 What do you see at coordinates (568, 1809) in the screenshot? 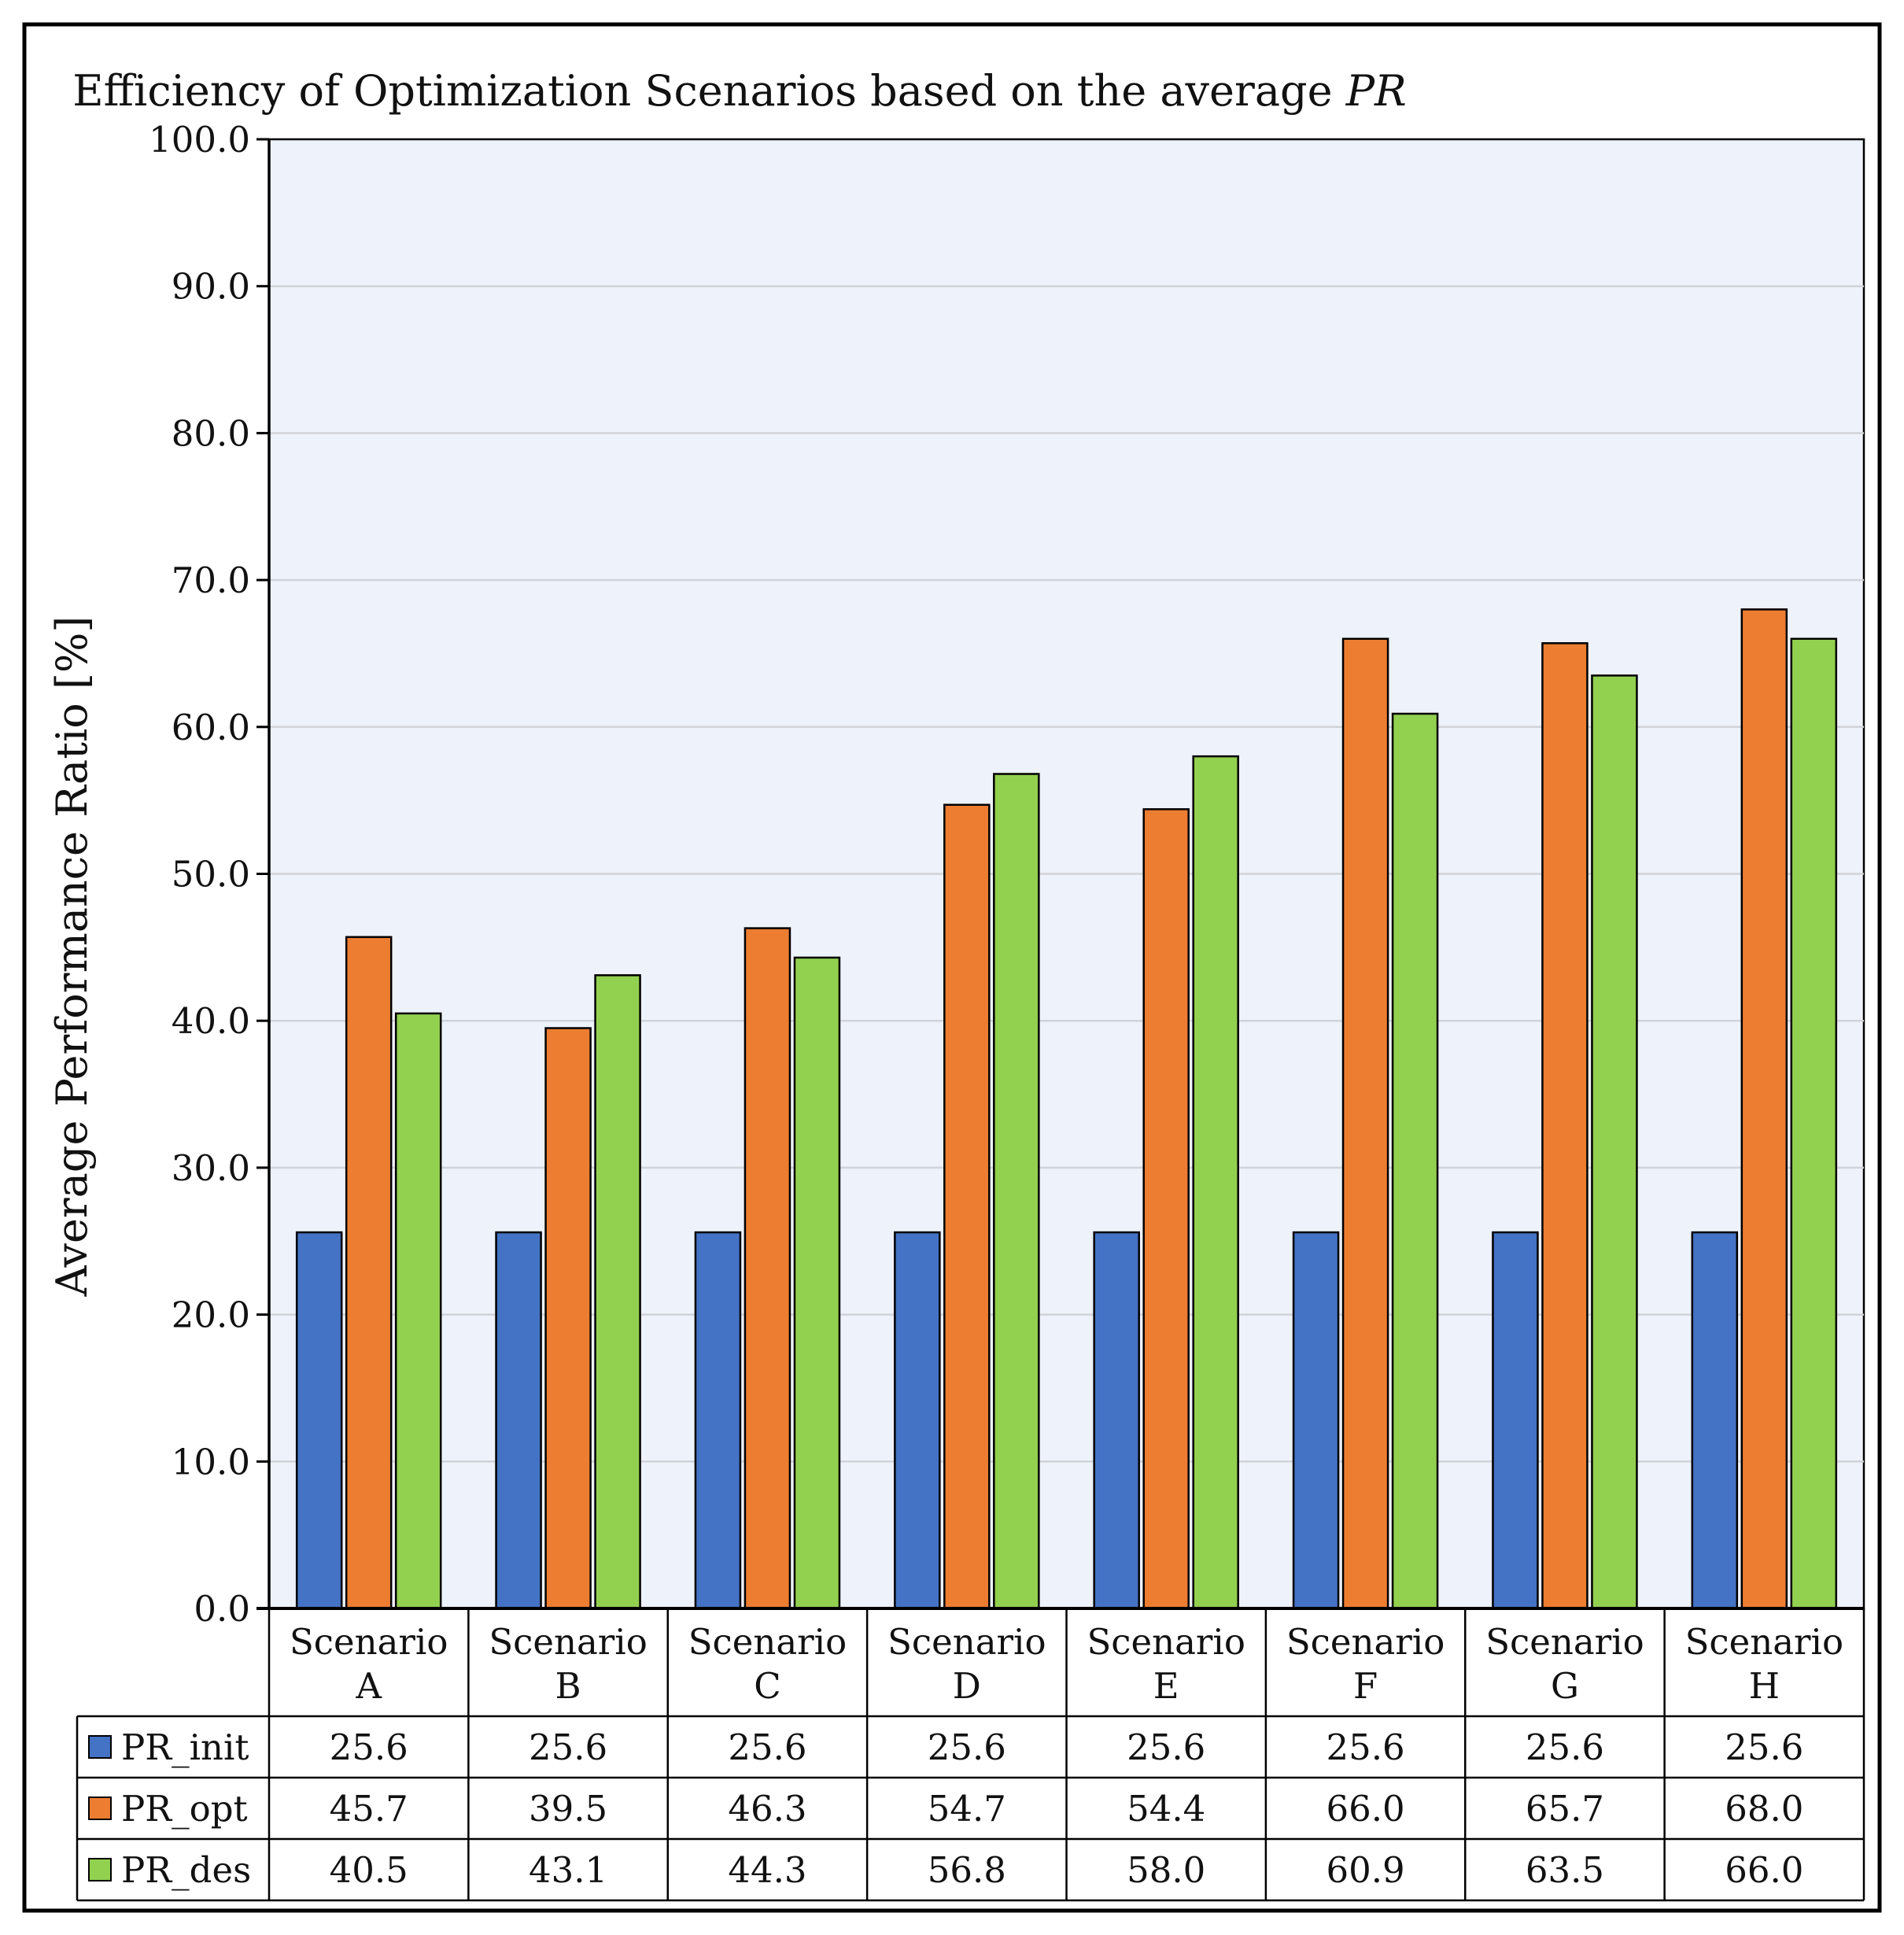
I see `table-value: 39.5` at bounding box center [568, 1809].